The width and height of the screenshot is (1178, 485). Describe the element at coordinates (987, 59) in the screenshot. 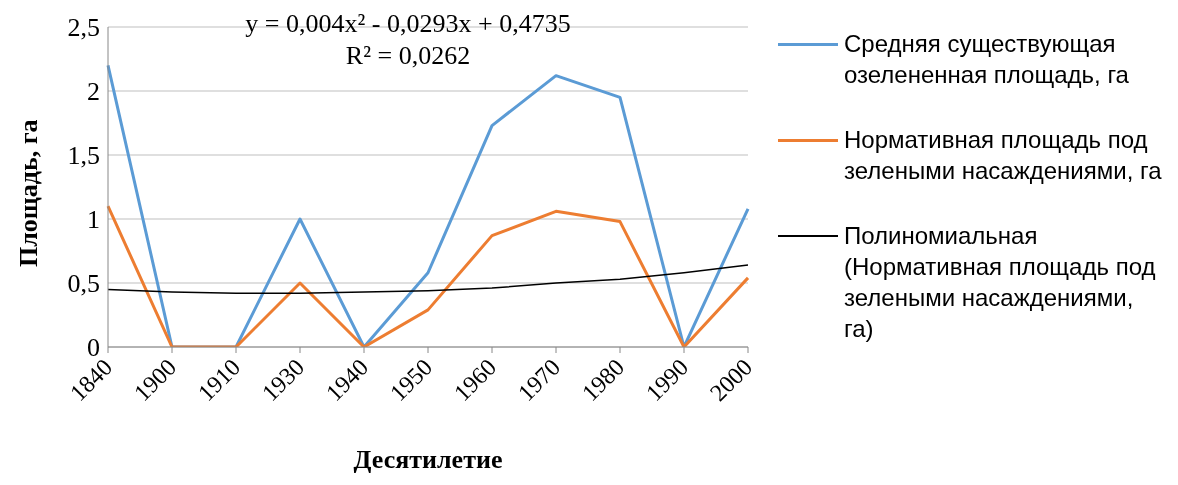

I see `legend-label: Средняя существующая озелененная площадь, га` at that location.